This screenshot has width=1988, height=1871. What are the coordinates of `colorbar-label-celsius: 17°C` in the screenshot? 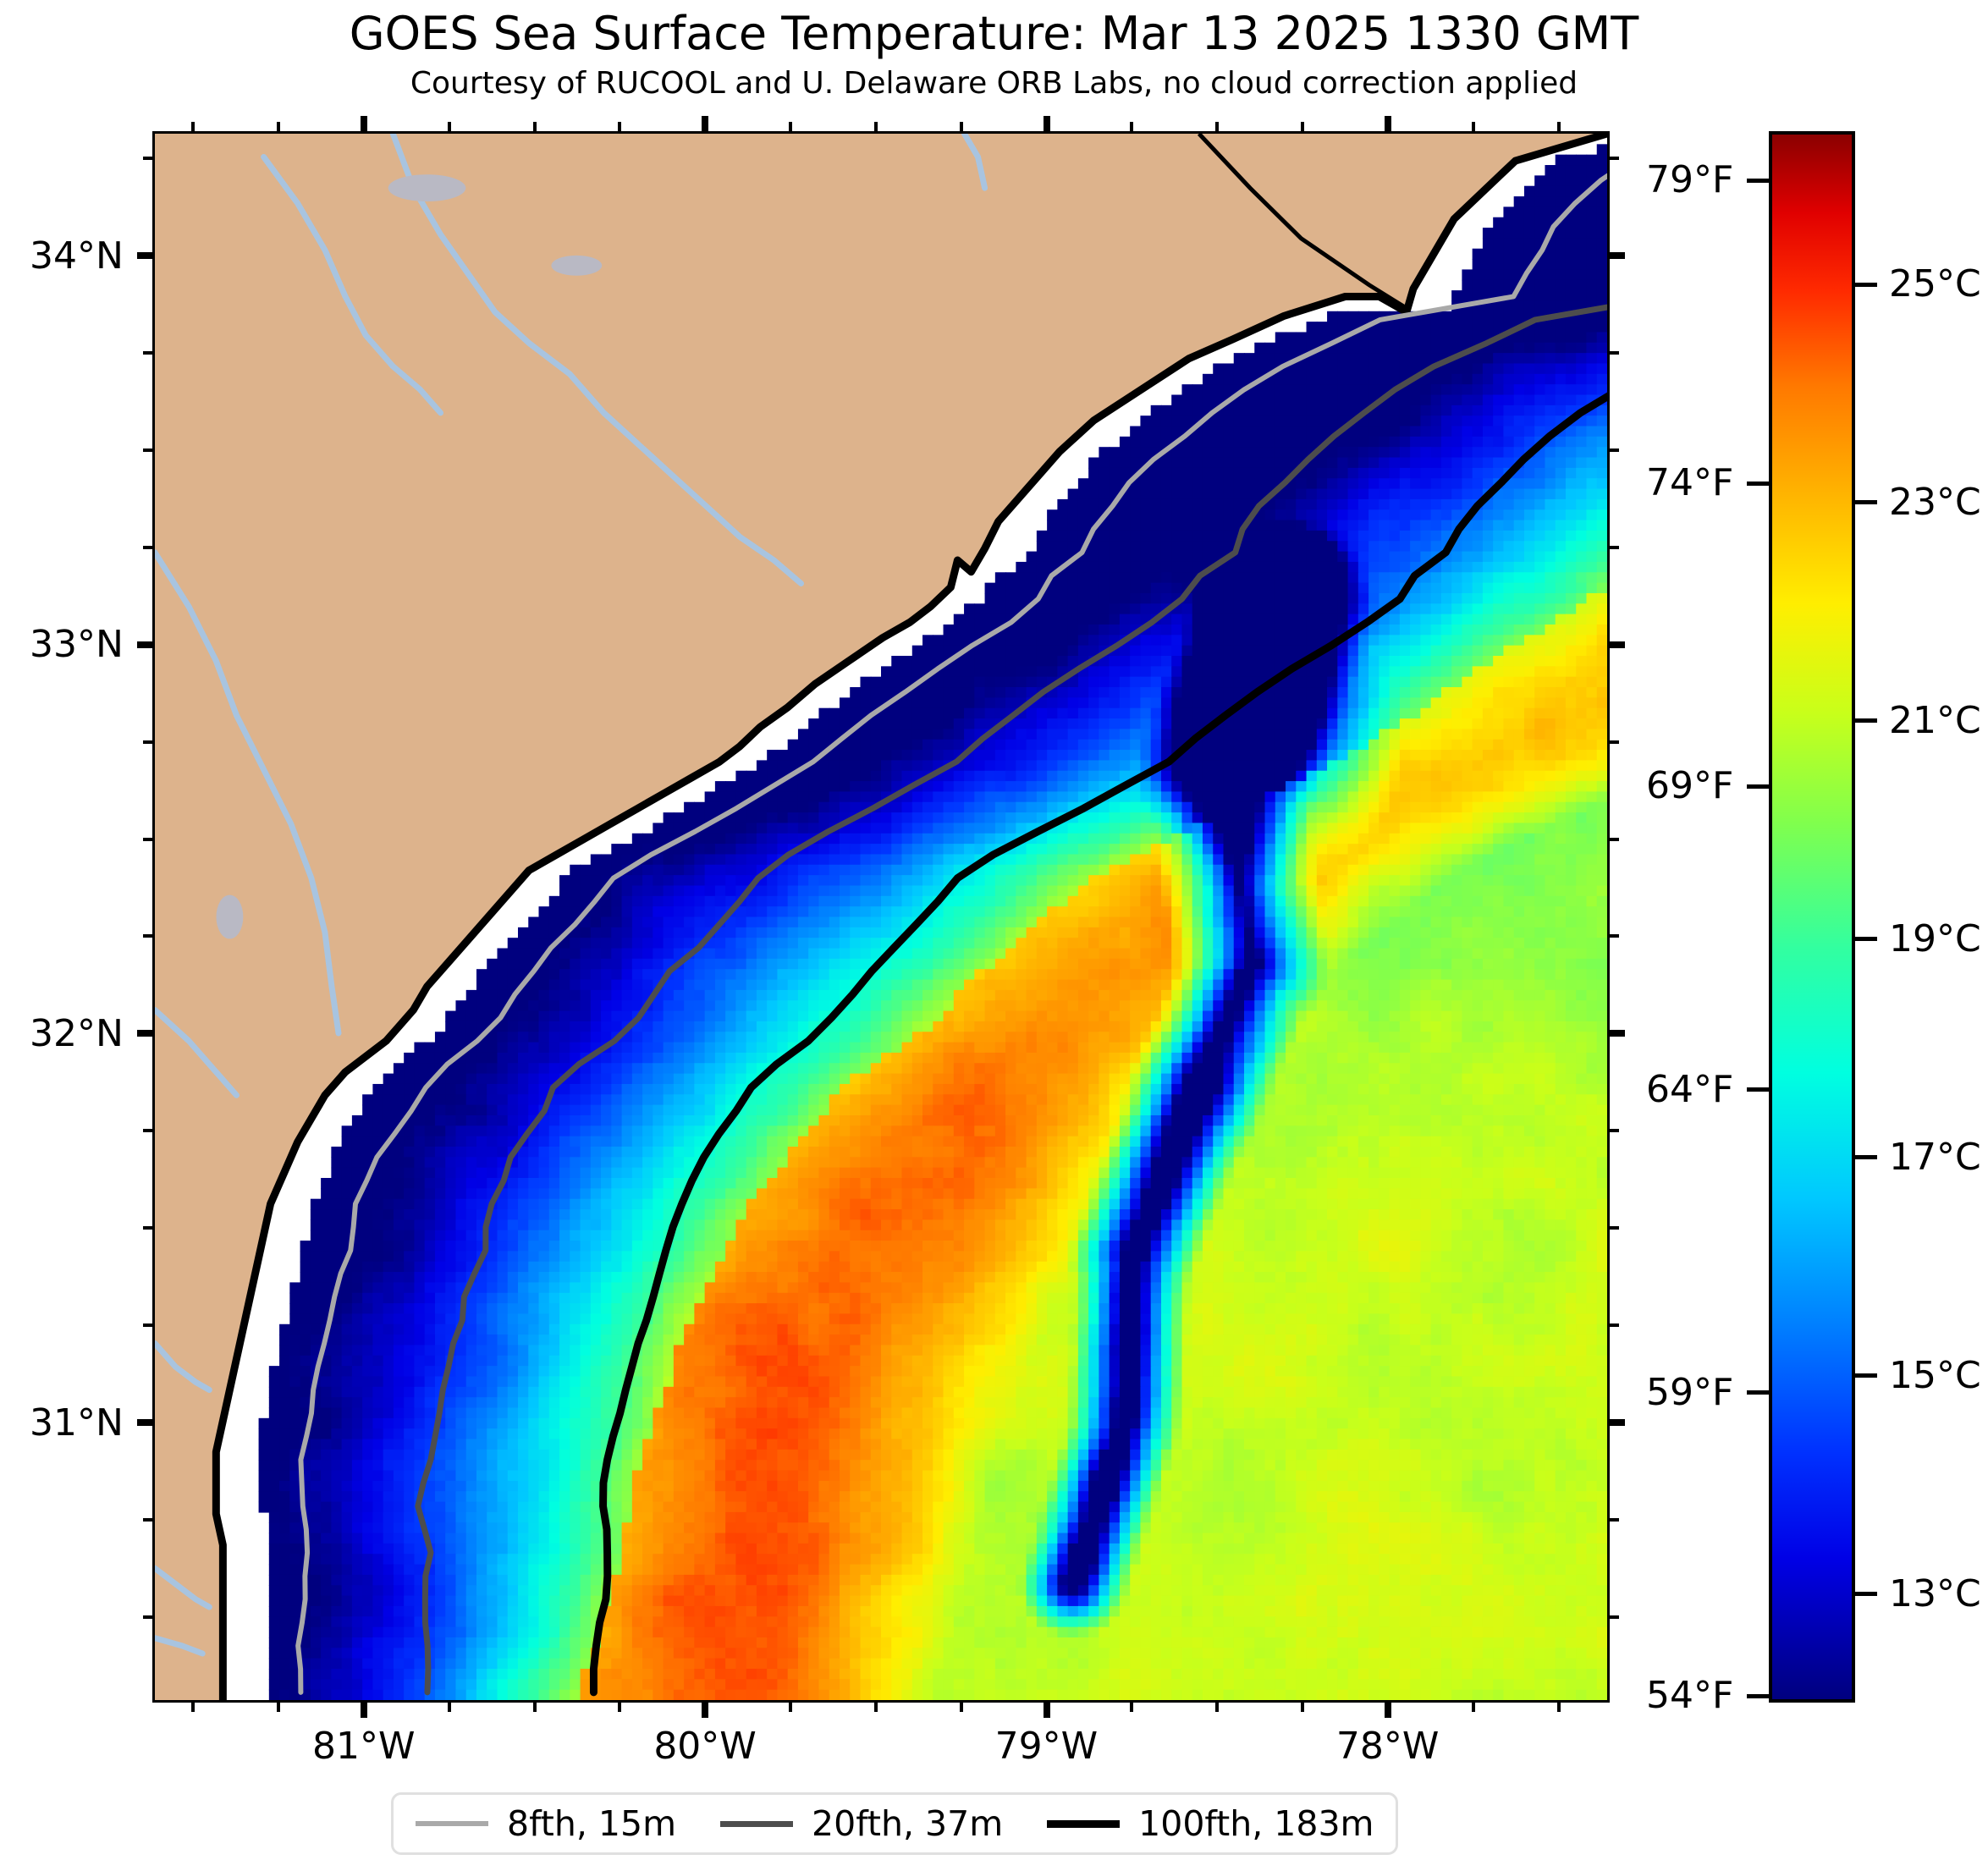 It's located at (1935, 1157).